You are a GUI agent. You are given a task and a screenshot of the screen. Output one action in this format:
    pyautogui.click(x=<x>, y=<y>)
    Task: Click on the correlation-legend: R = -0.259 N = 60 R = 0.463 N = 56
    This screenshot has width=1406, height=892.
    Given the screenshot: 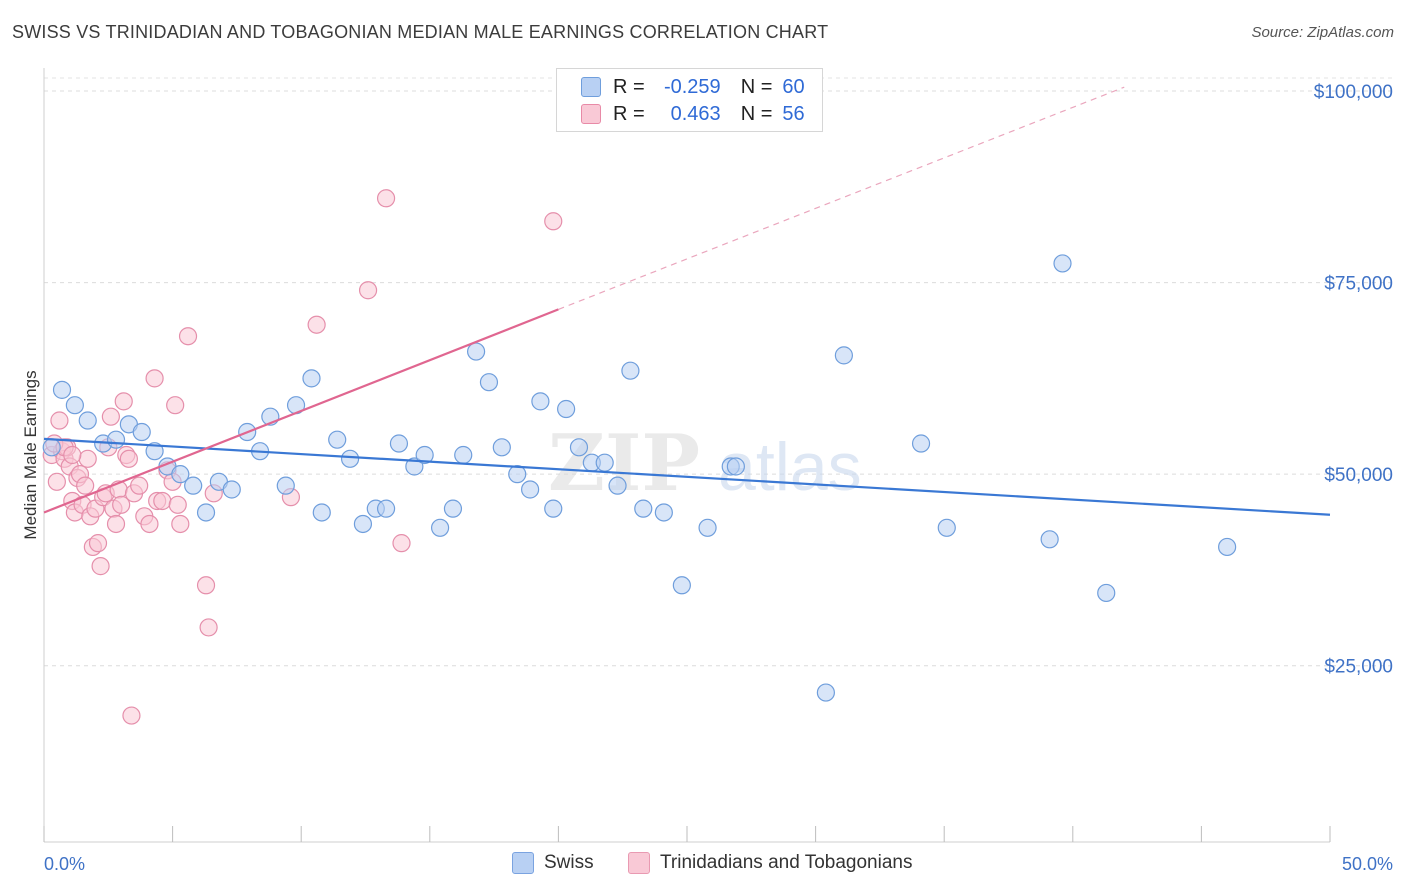 What is the action you would take?
    pyautogui.click(x=689, y=100)
    